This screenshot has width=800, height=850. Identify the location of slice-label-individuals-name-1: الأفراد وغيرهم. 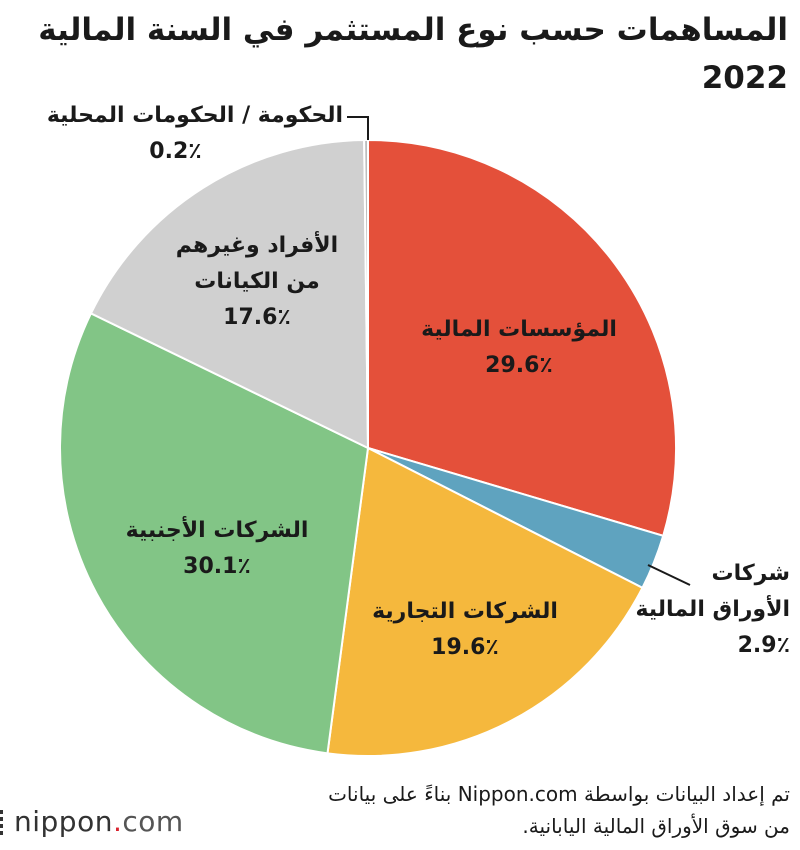
(257, 245).